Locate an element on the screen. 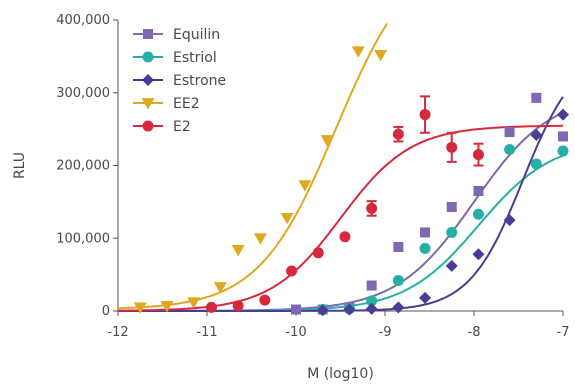 This screenshot has height=385, width=575. legend-label: EE2 is located at coordinates (186, 104).